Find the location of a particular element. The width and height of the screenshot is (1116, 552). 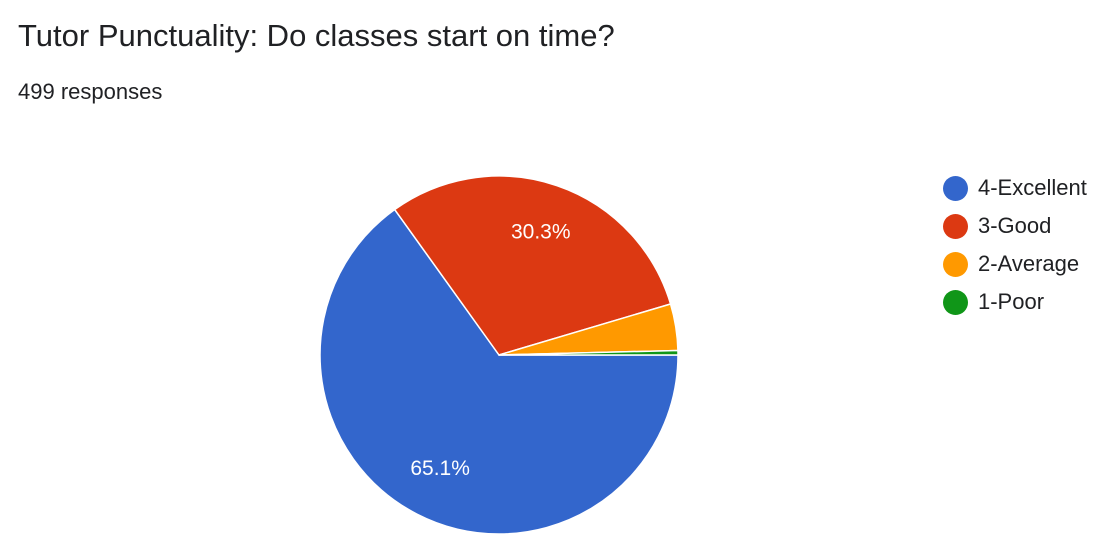

legend-item-1-poor: 1-Poor is located at coordinates (1015, 302).